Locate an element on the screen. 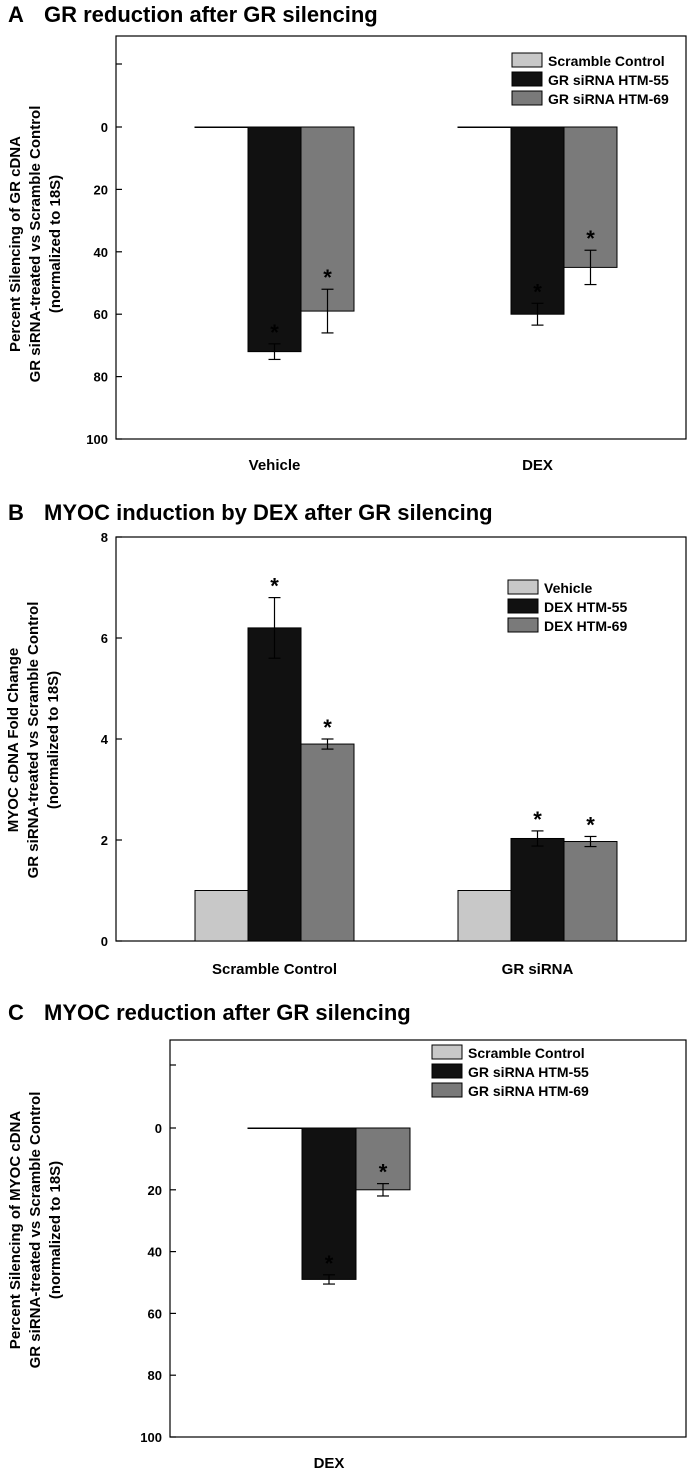 This screenshot has width=700, height=1477. panel-b-category-label-0: Scramble Control is located at coordinates (274, 969).